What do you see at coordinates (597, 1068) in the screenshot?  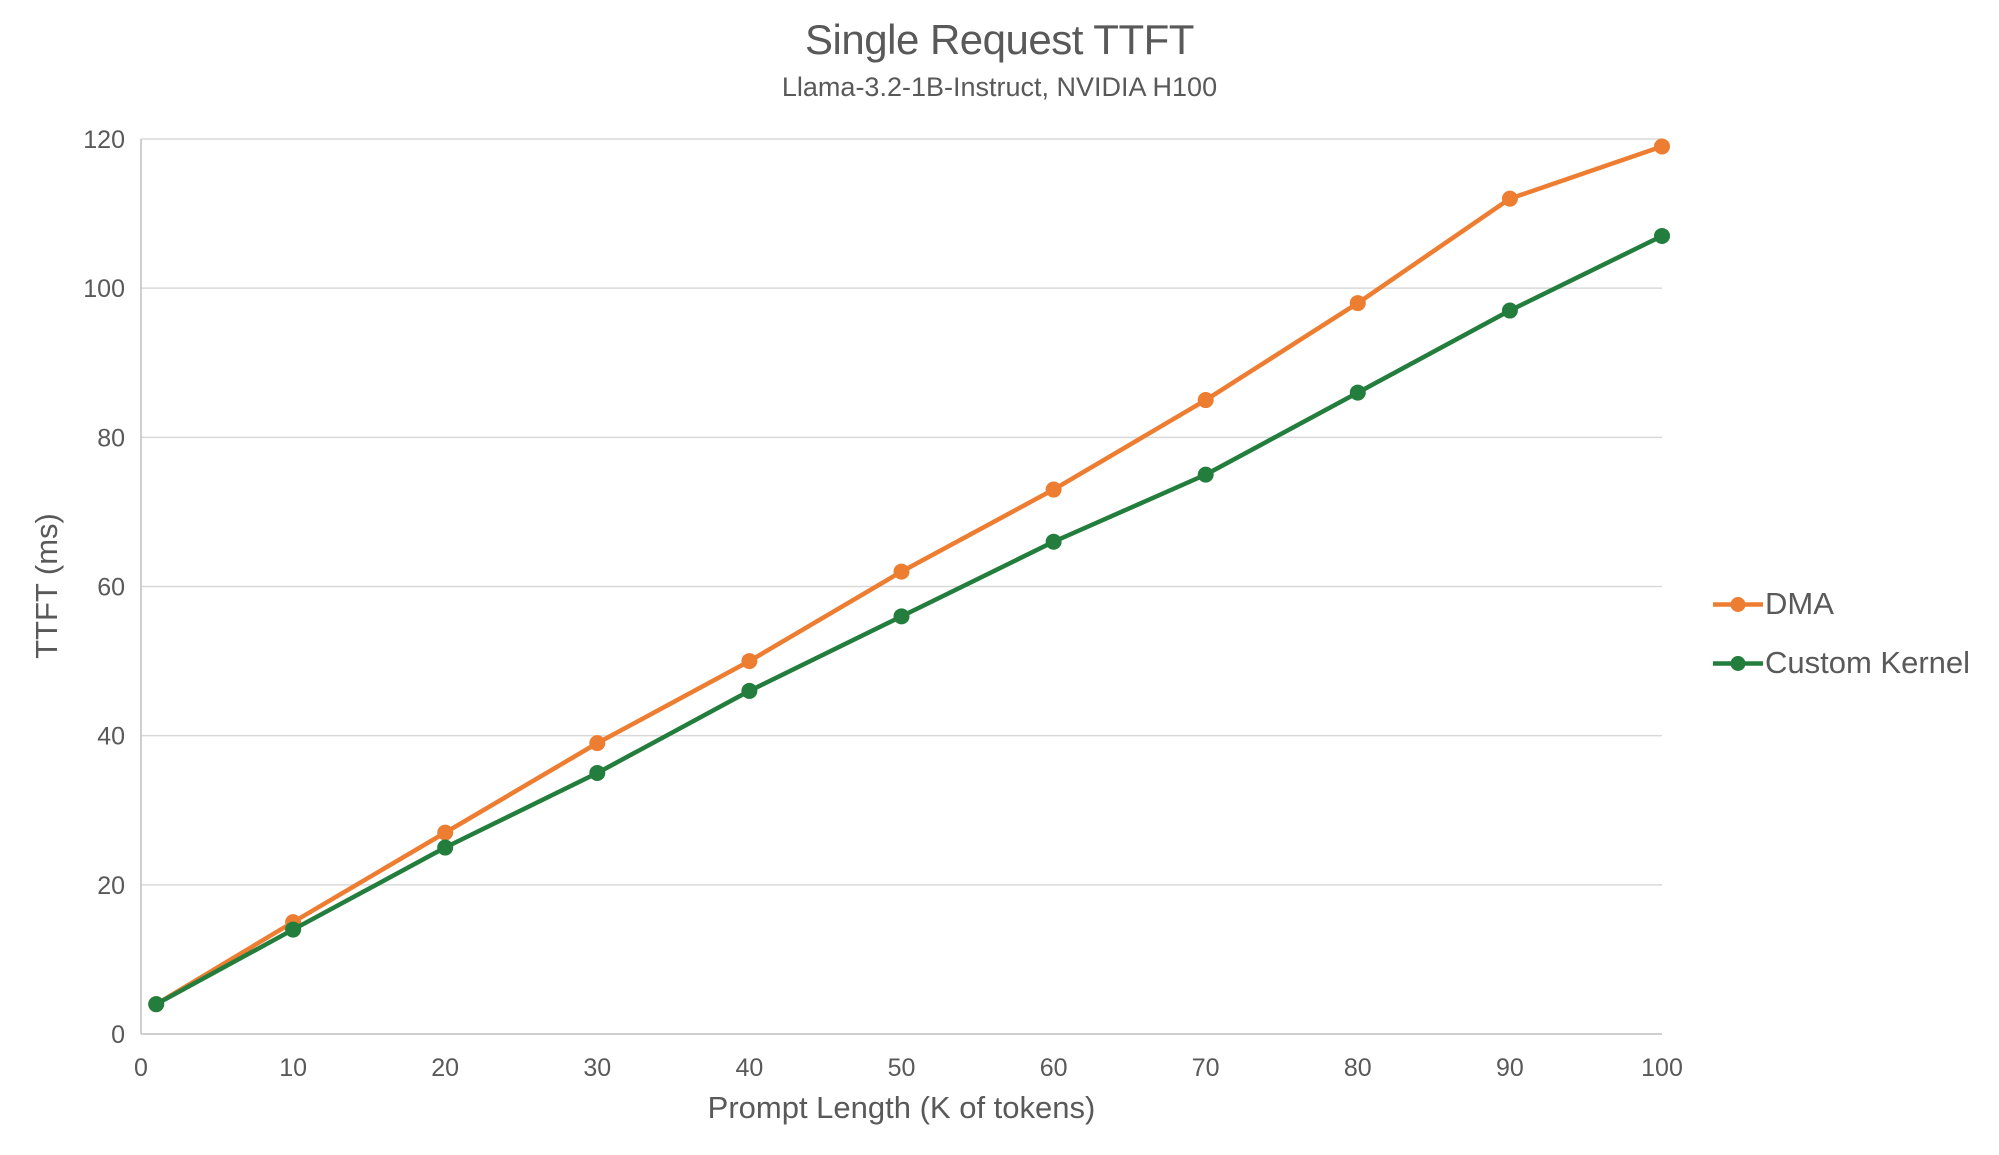 I see `x-tick-label-30: 30` at bounding box center [597, 1068].